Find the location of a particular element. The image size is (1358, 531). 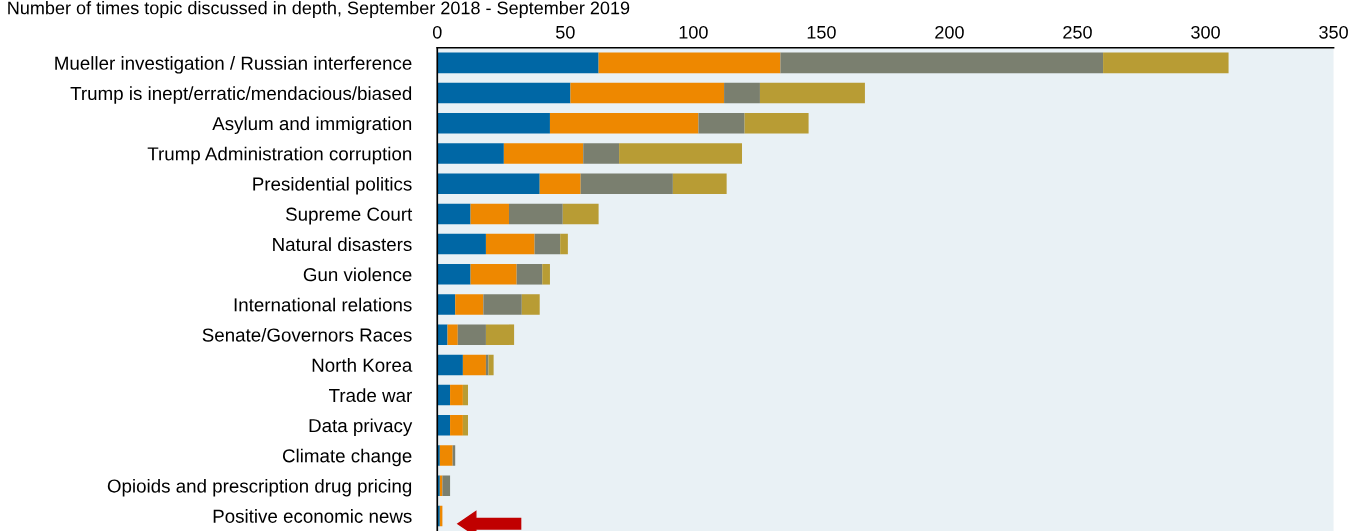

y-tick-label: North Korea is located at coordinates (362, 365).